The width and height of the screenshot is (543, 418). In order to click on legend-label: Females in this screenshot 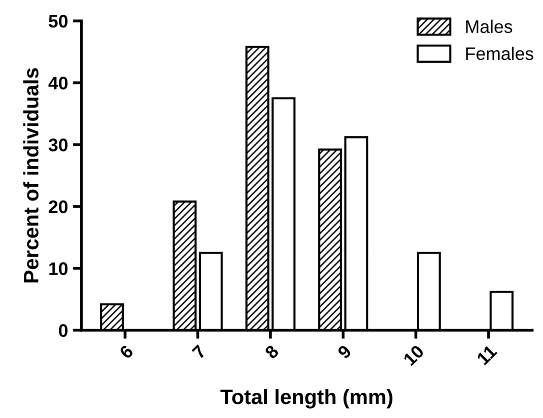, I will do `click(500, 53)`.